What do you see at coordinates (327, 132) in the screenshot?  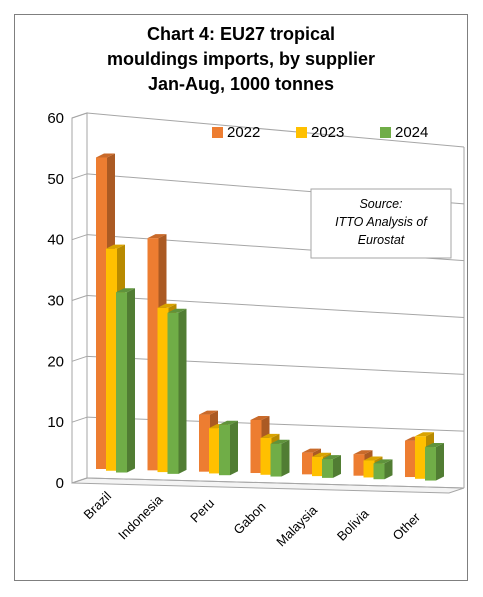 I see `legend-label: 2023` at bounding box center [327, 132].